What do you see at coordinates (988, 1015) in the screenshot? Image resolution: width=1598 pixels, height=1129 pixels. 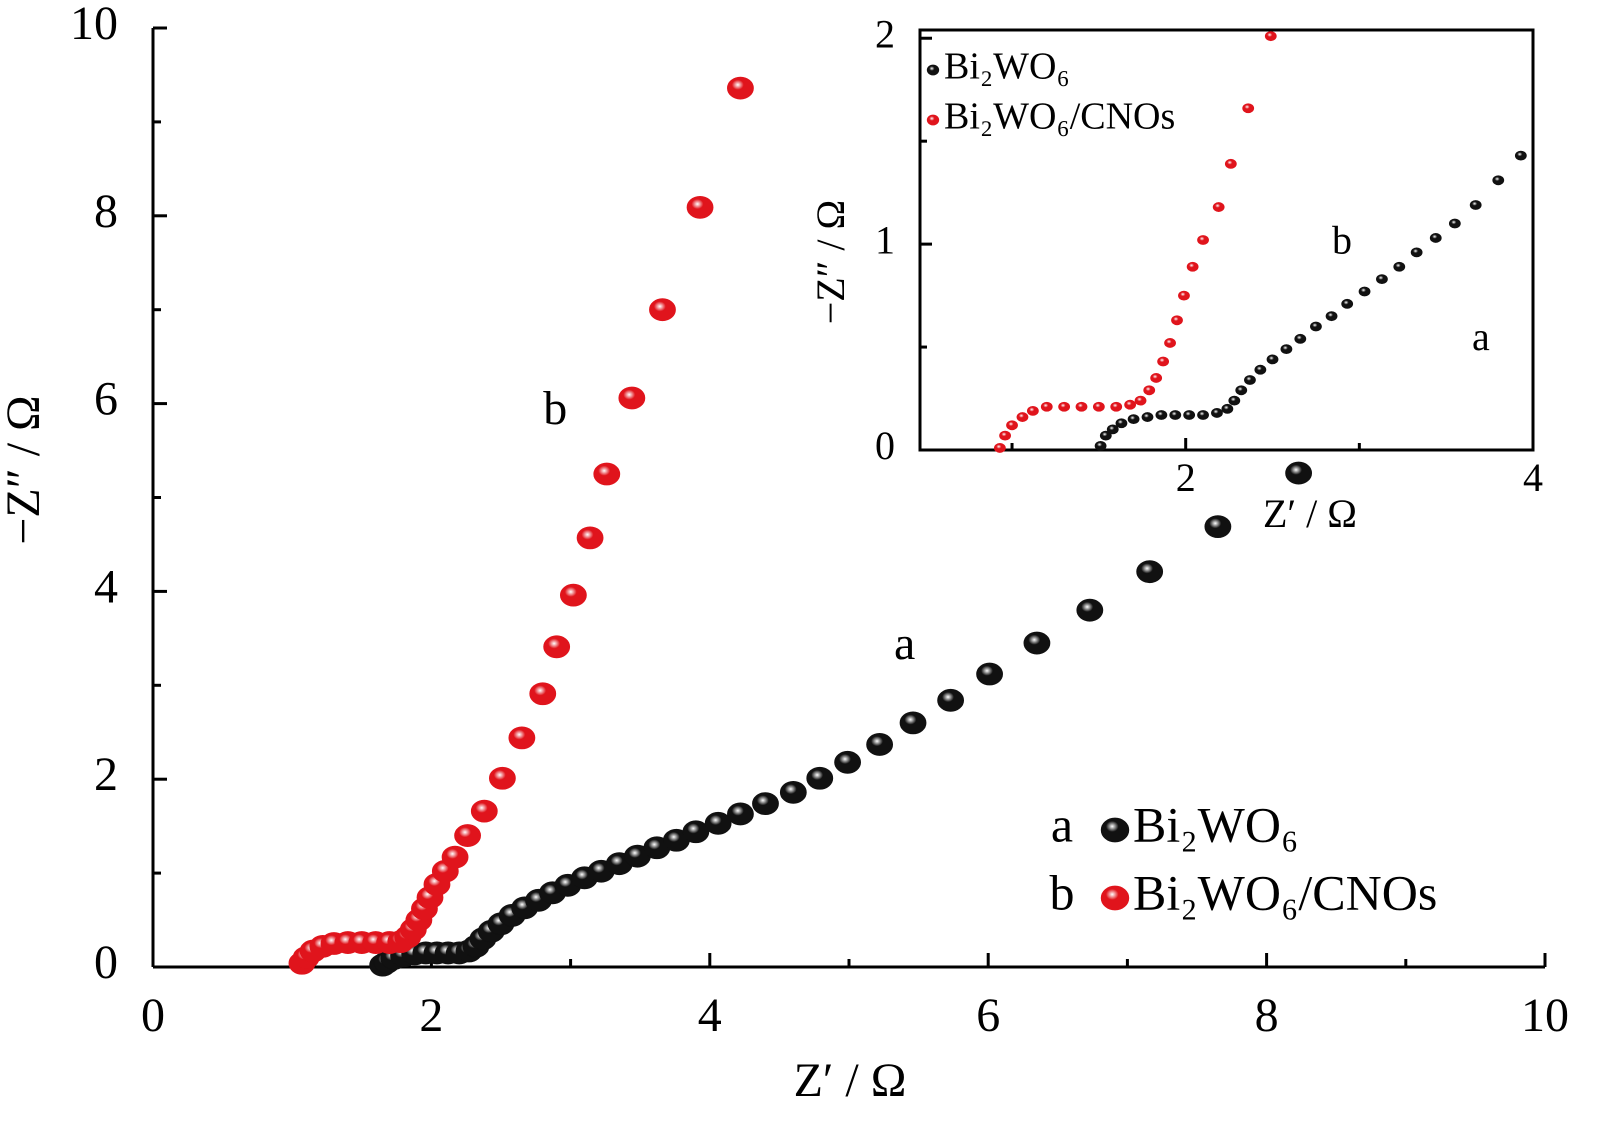 I see `x-tick-label: 6` at bounding box center [988, 1015].